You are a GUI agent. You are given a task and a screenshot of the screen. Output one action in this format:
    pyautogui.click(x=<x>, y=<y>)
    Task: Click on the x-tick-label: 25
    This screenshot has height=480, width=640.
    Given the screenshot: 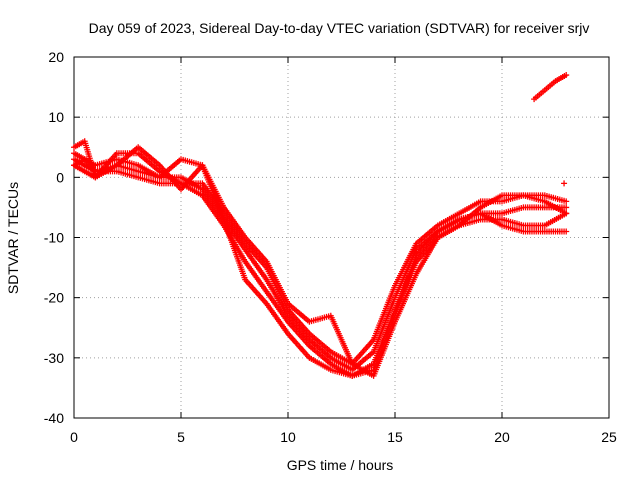 What is the action you would take?
    pyautogui.click(x=609, y=437)
    